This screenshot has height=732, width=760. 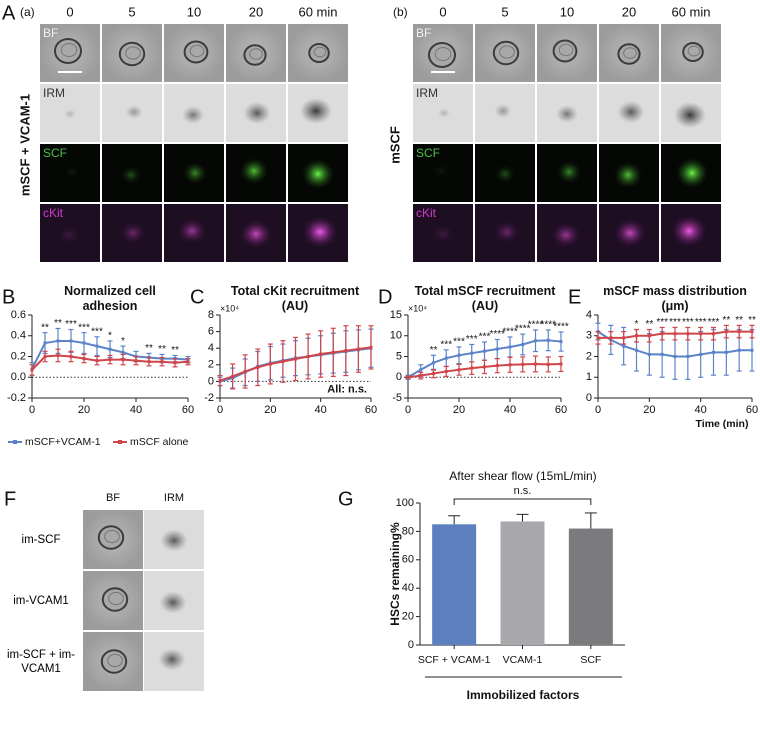 What do you see at coordinates (27, 12) in the screenshot?
I see `panel-sublabel: (a)` at bounding box center [27, 12].